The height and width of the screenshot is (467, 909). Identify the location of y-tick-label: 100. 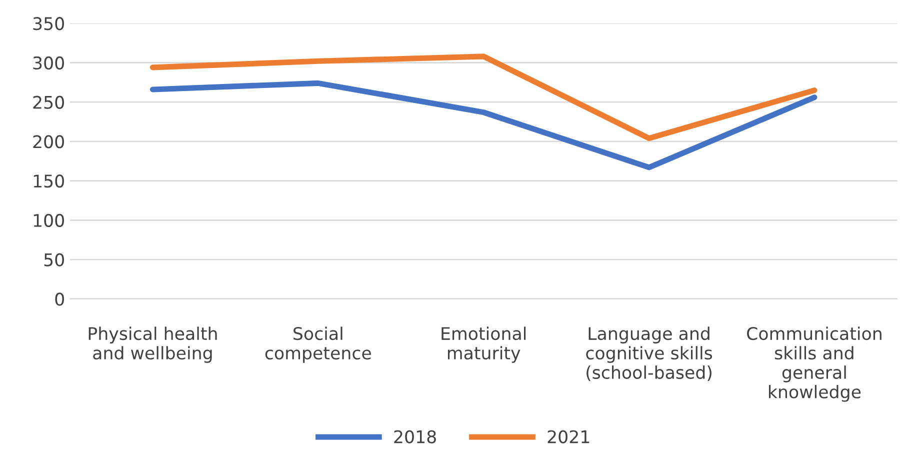
(49, 220).